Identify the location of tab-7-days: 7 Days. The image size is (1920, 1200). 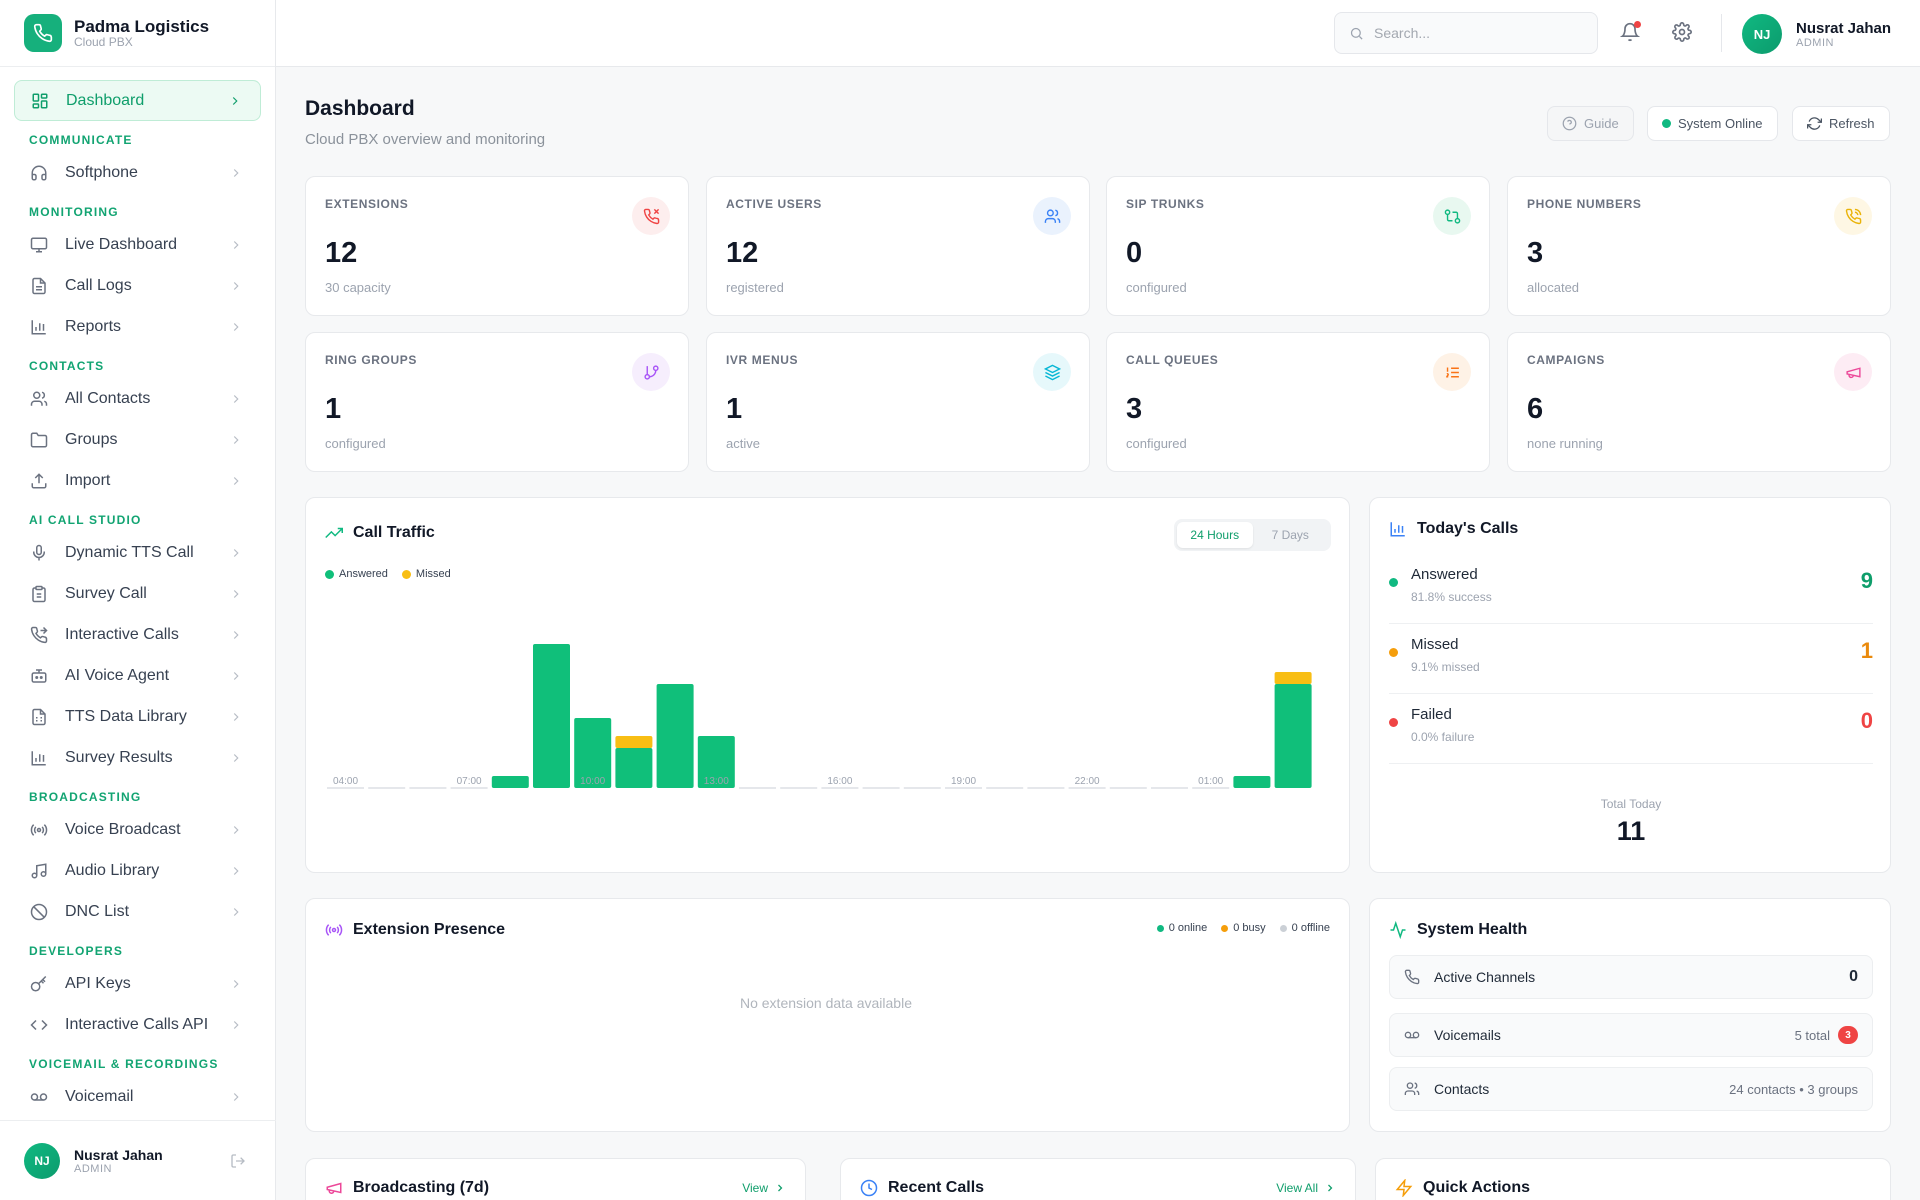
(1290, 535).